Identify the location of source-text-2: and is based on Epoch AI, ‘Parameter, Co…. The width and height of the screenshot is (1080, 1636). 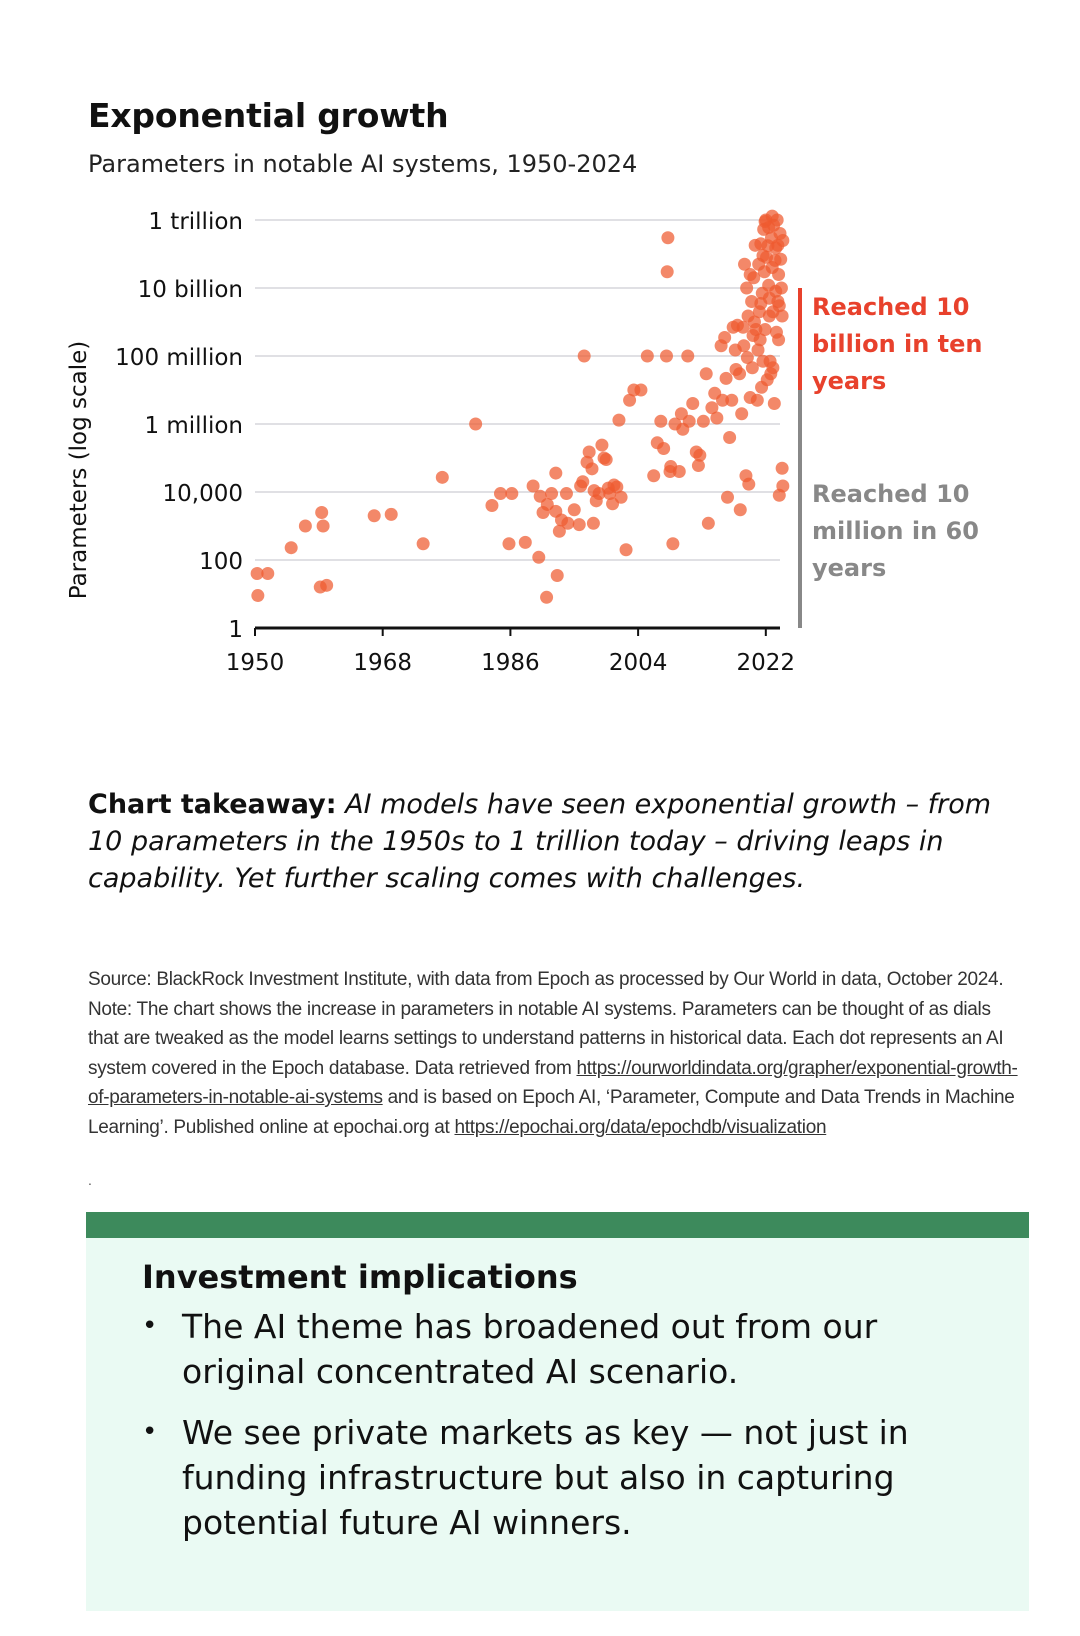
(551, 1112).